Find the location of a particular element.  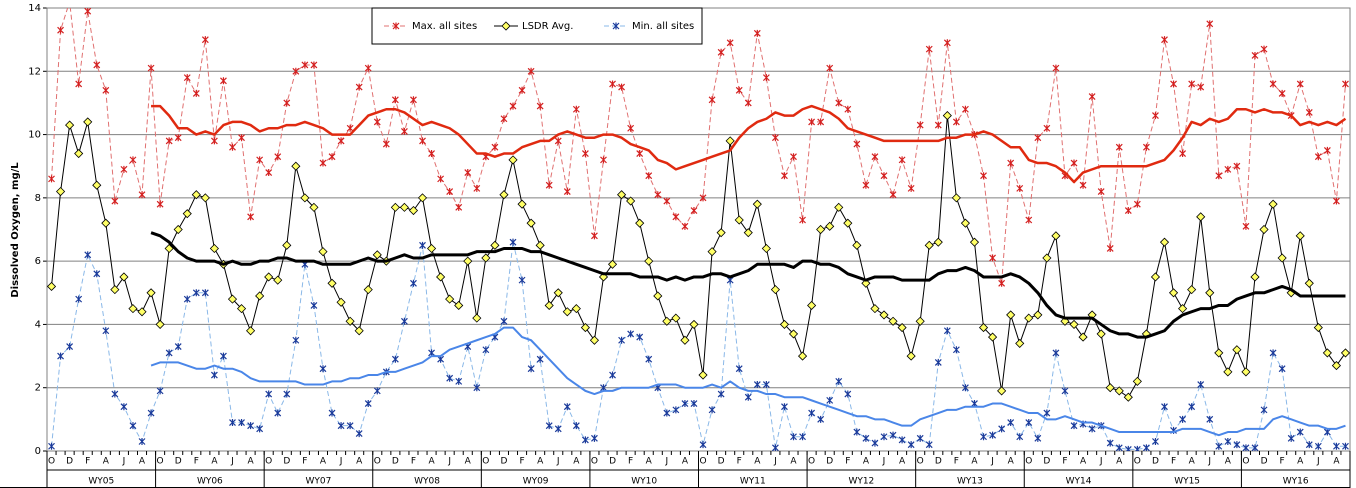

y-tick-label: 14 is located at coordinates (34, 8).